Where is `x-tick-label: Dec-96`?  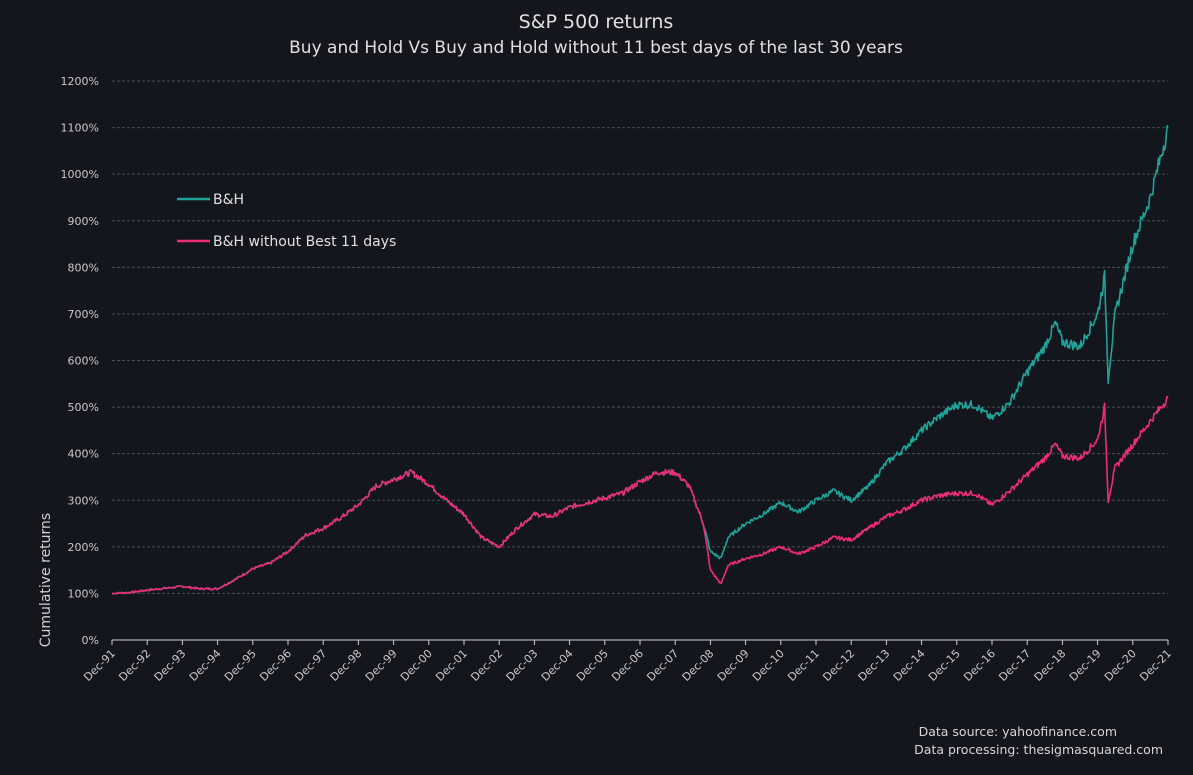 x-tick-label: Dec-96 is located at coordinates (275, 665).